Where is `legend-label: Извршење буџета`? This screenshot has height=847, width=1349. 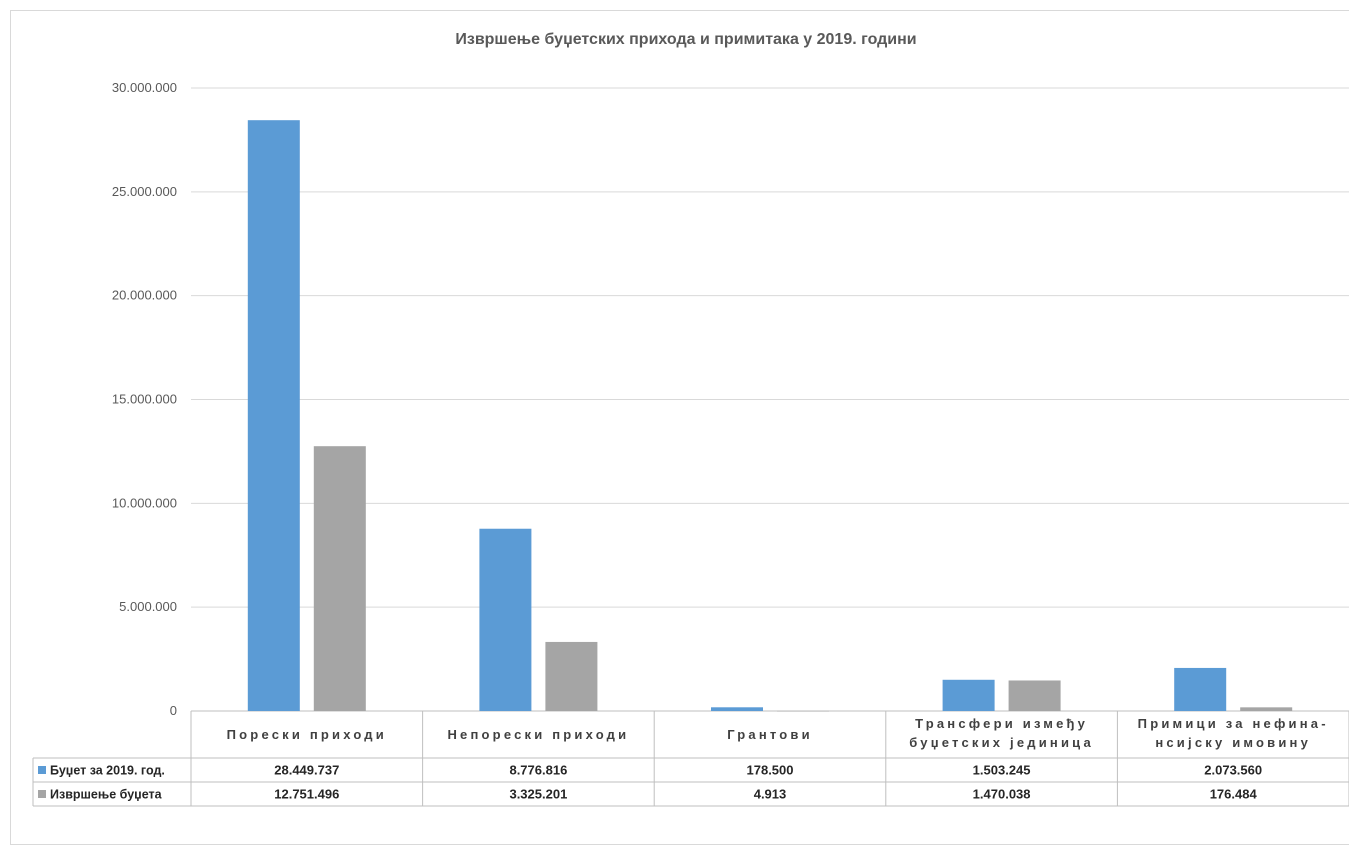 legend-label: Извршење буџета is located at coordinates (106, 795).